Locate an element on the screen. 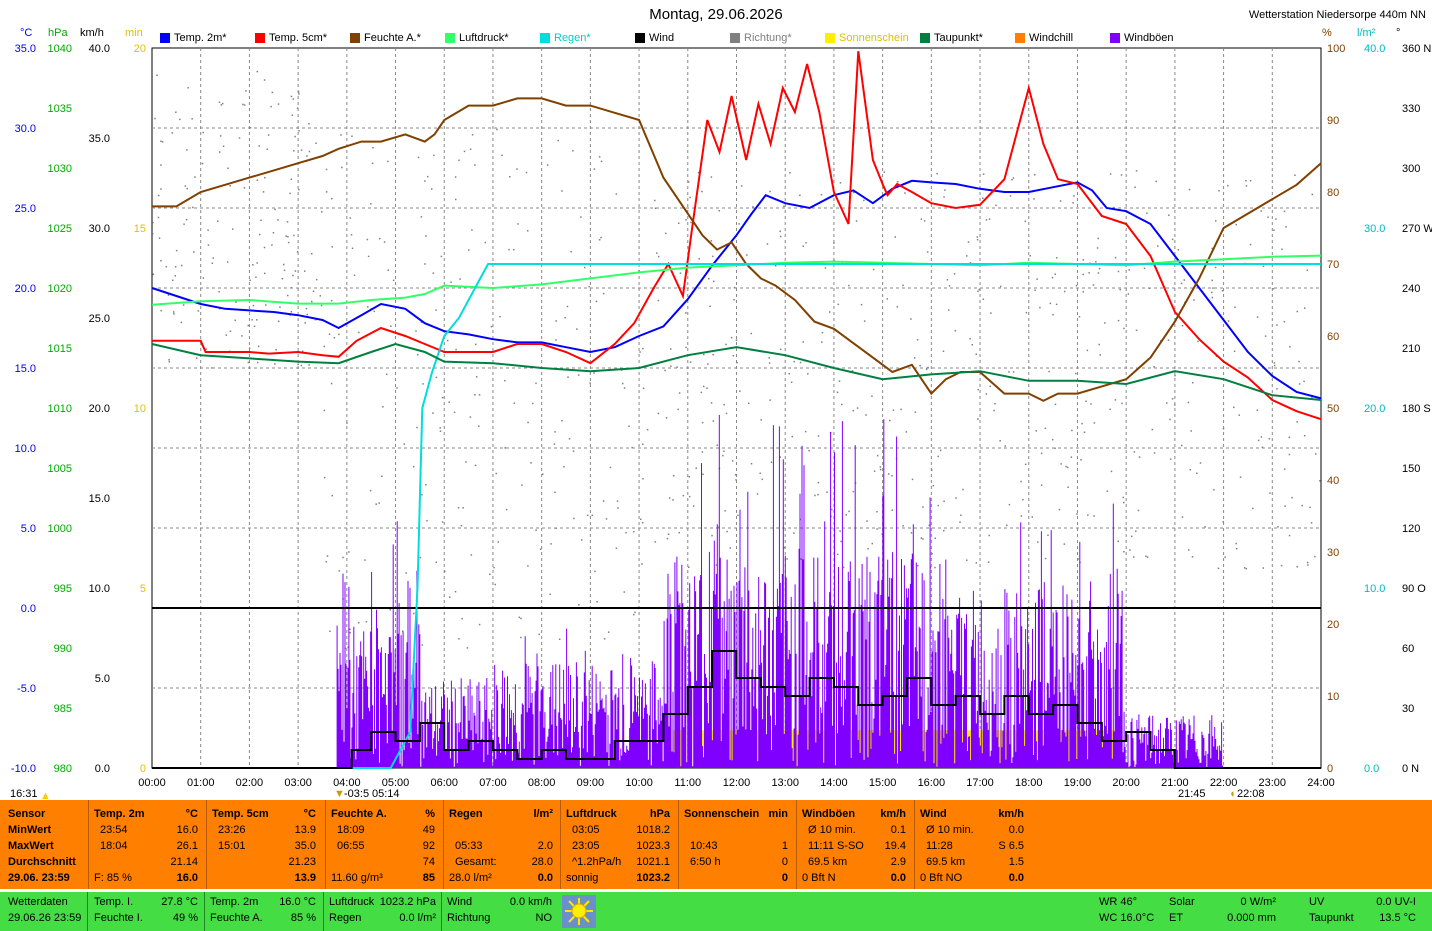 The image size is (1432, 931). table-cell: 0 is located at coordinates (758, 862).